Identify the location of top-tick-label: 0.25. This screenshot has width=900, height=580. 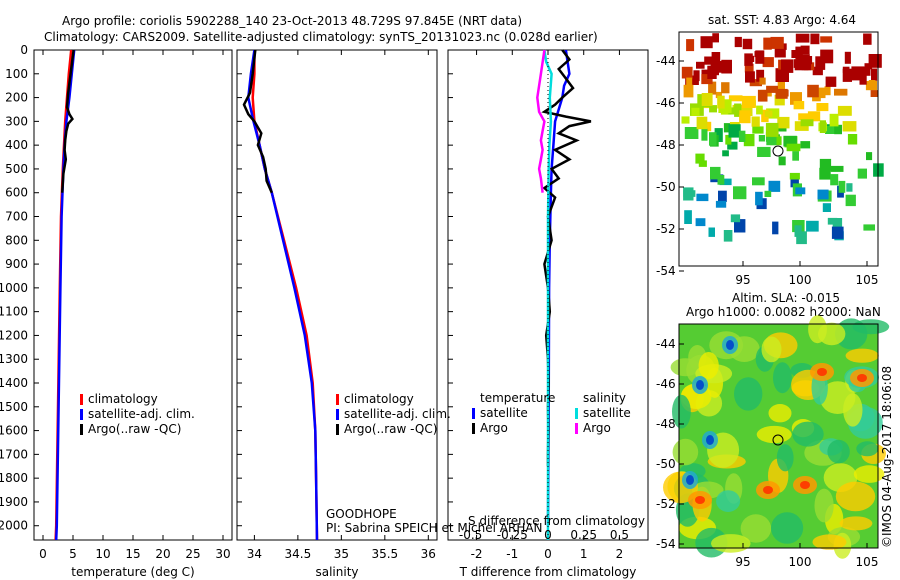
(583, 535).